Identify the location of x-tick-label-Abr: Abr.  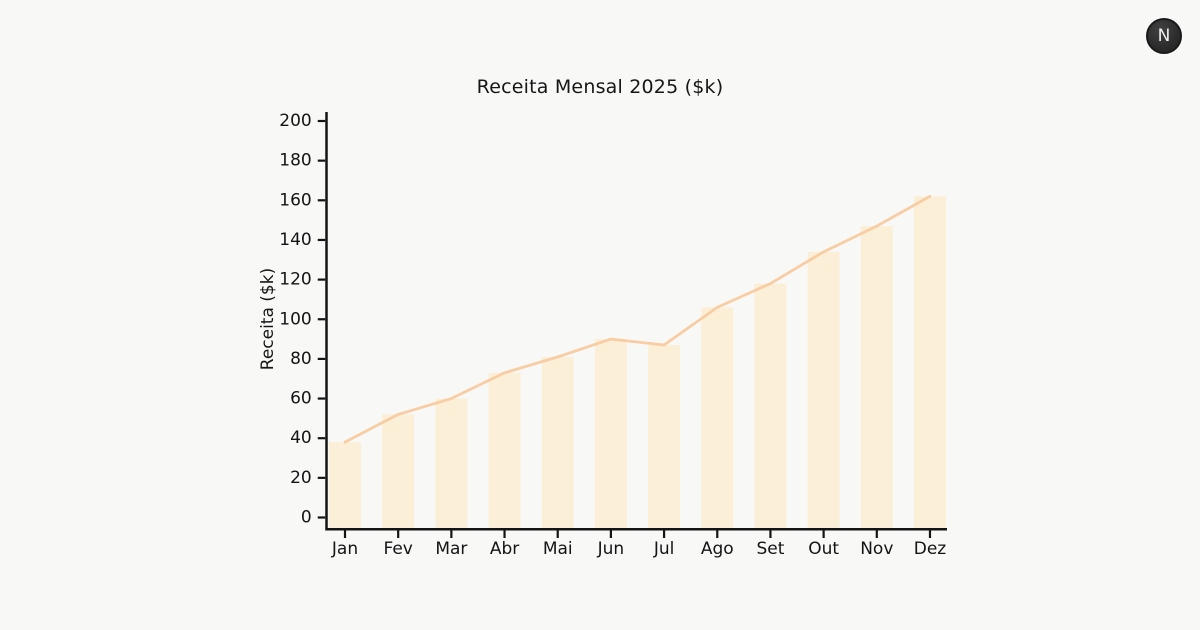
(504, 549).